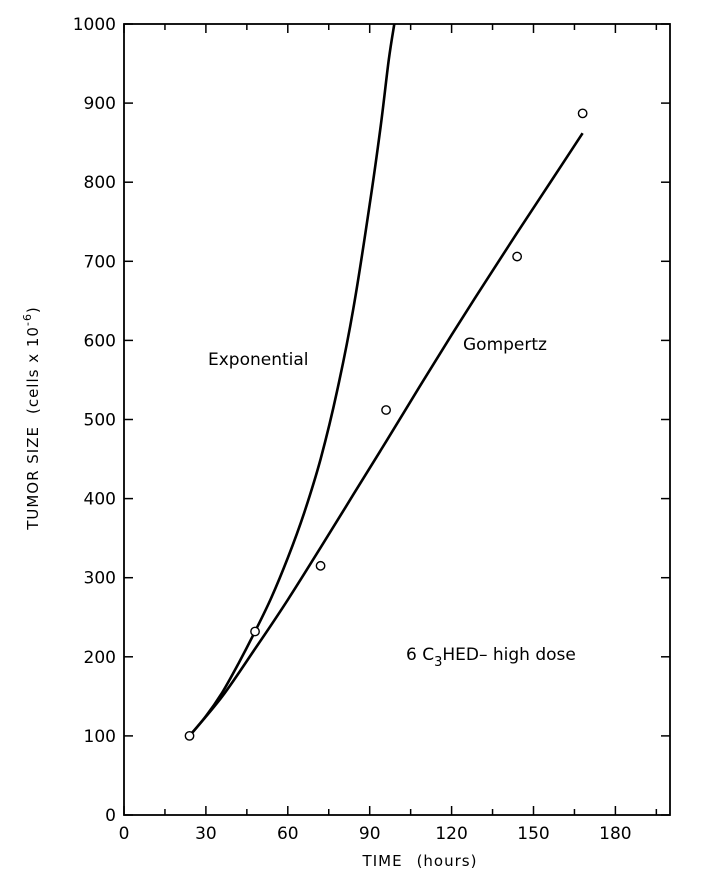  What do you see at coordinates (505, 345) in the screenshot?
I see `gompertz-label: Gompertz` at bounding box center [505, 345].